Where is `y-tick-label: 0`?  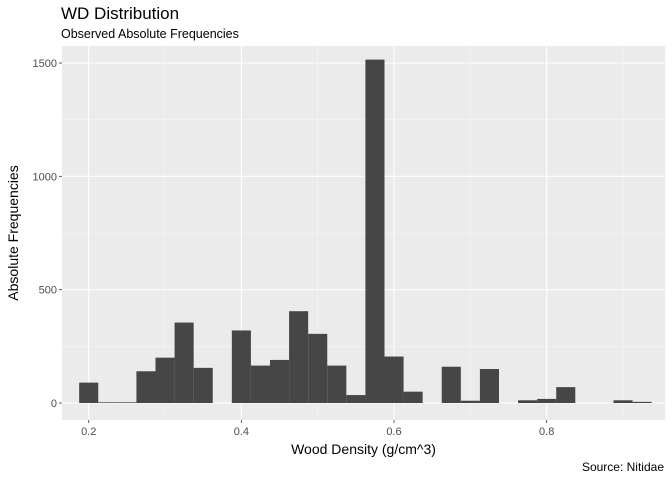
y-tick-label: 0 is located at coordinates (54, 404).